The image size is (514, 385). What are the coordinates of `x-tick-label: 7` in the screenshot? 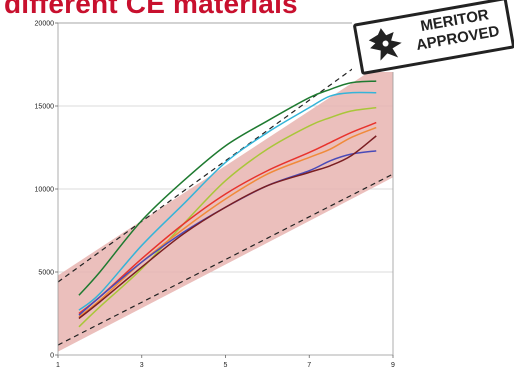 It's located at (309, 365).